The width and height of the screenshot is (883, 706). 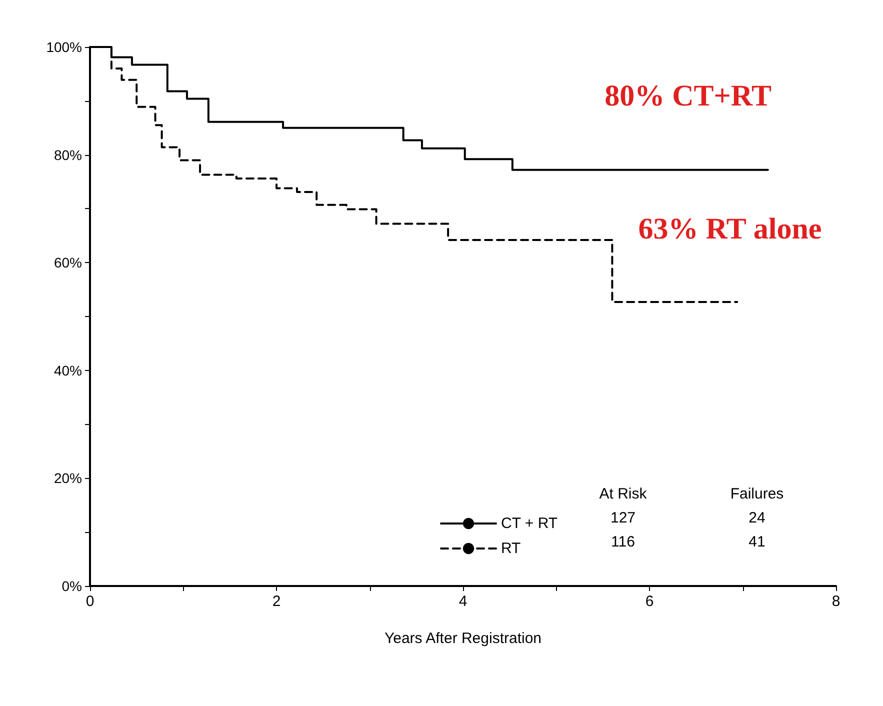 I want to click on x-tick-label: 4, so click(x=463, y=601).